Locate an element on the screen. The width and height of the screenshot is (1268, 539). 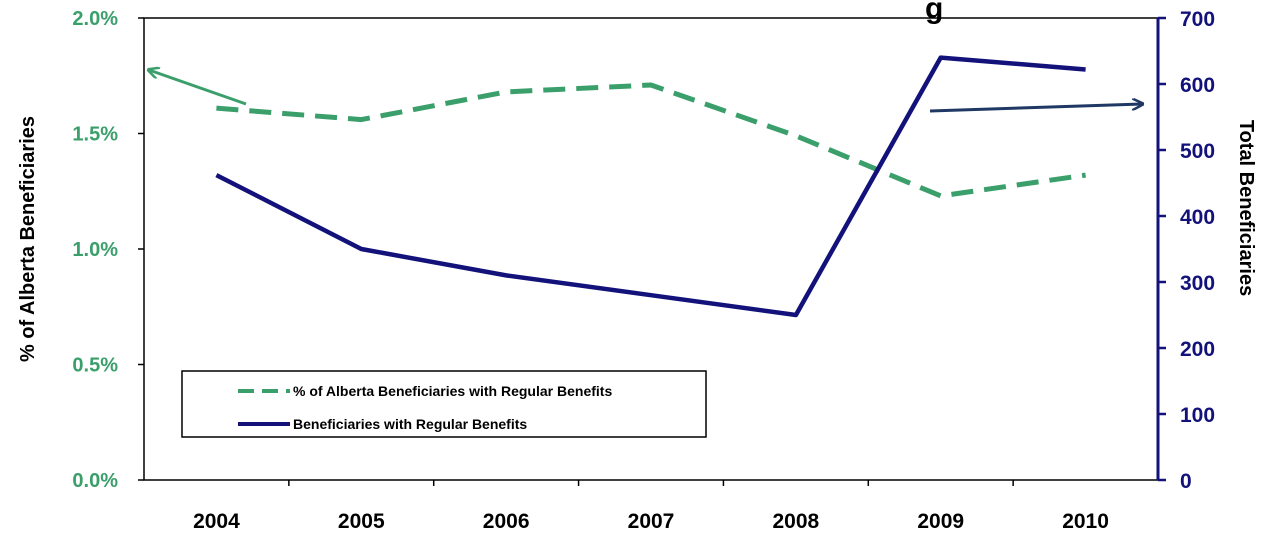
x-tick-label: 2007 is located at coordinates (651, 521).